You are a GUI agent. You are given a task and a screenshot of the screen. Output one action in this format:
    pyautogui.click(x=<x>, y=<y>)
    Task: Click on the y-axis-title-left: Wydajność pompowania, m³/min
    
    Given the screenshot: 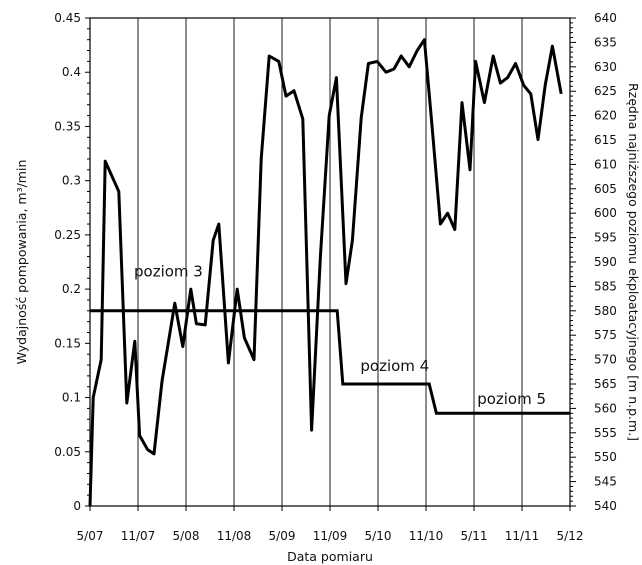 What is the action you would take?
    pyautogui.click(x=21, y=262)
    